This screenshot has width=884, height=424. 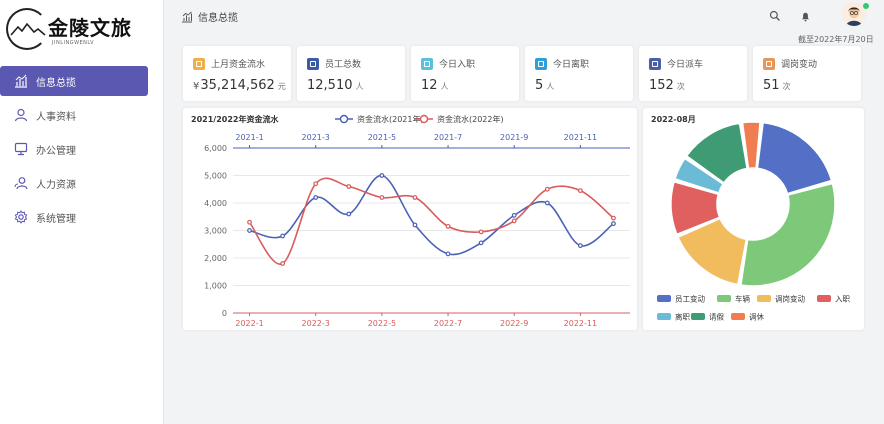 I want to click on stat-card-transfer: 调岗变动 51 次, so click(x=807, y=73).